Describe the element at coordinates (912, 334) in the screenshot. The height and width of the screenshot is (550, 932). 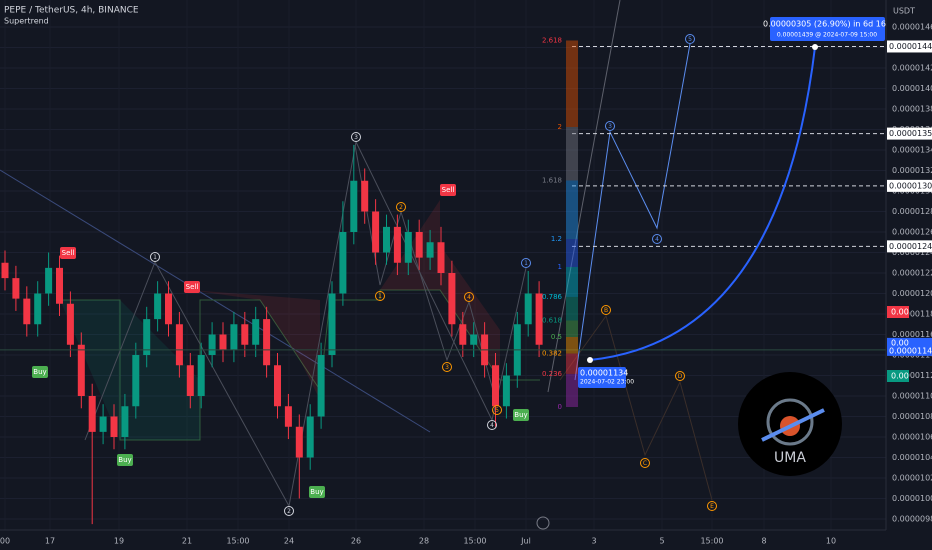
I see `y-tick-label: 0.00001160` at that location.